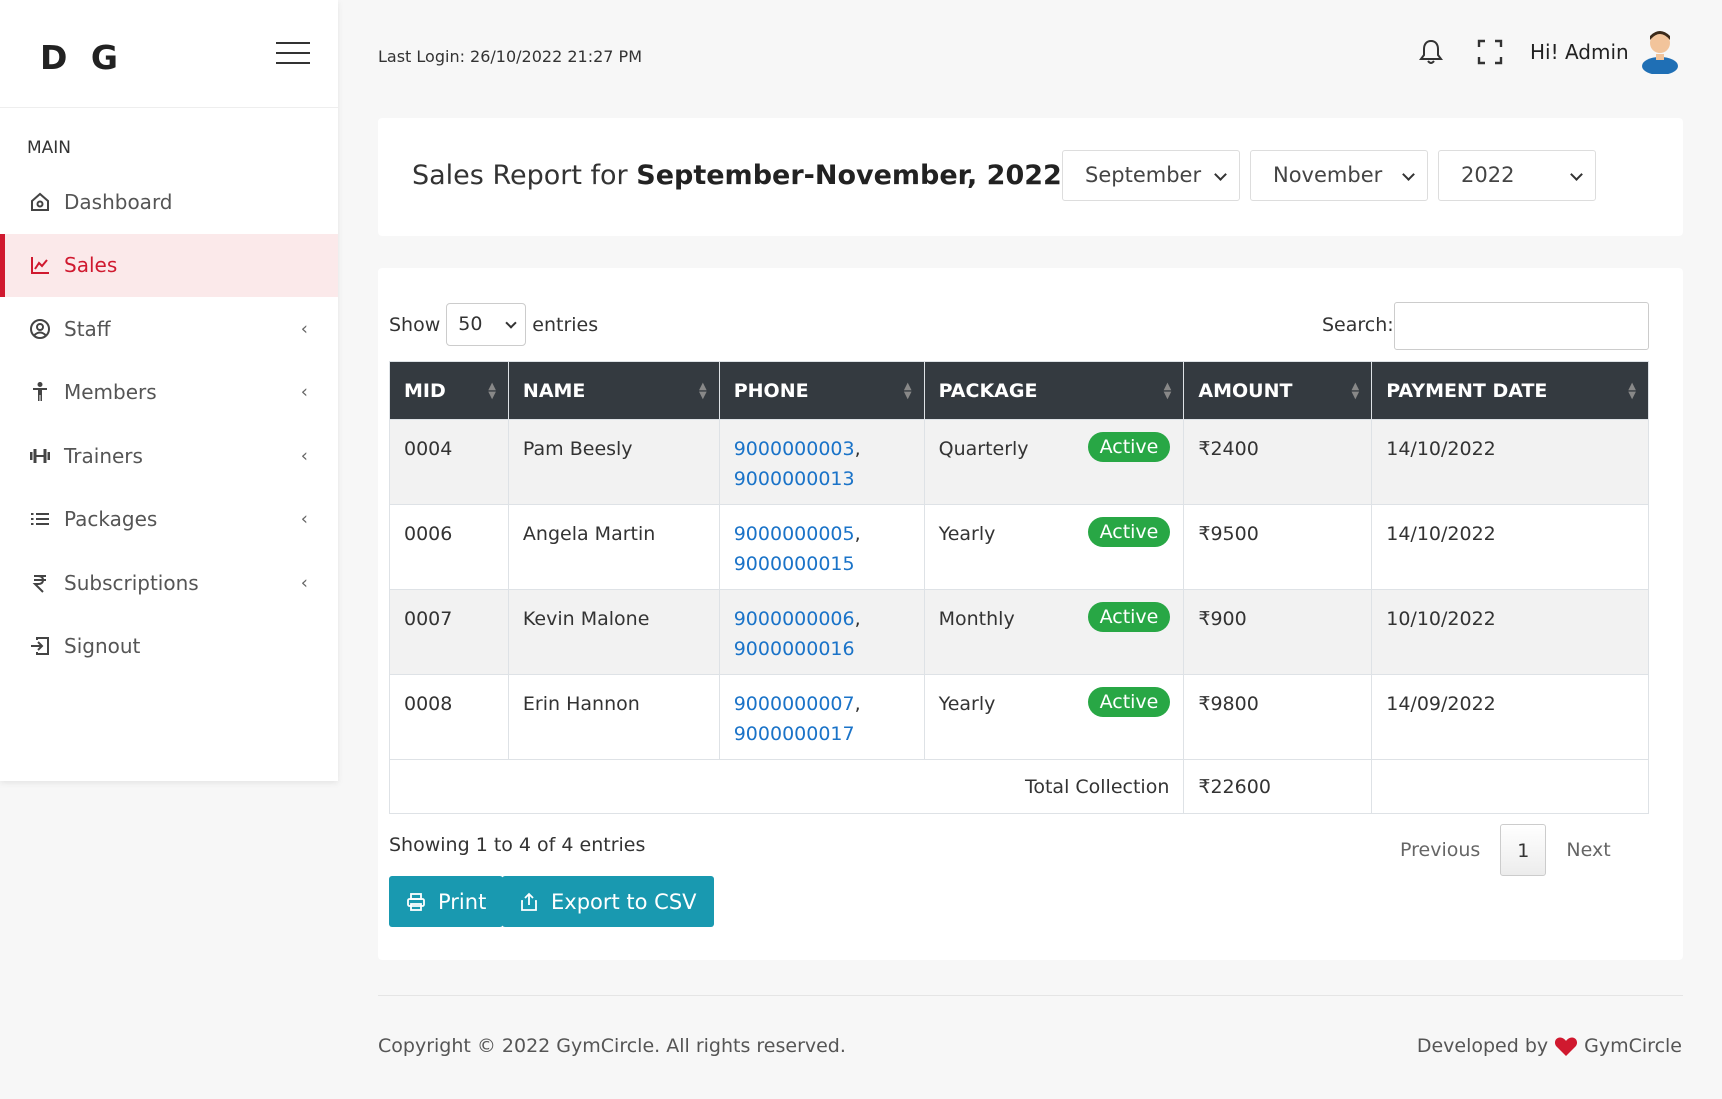 This screenshot has width=1722, height=1099. I want to click on avatar, so click(1660, 50).